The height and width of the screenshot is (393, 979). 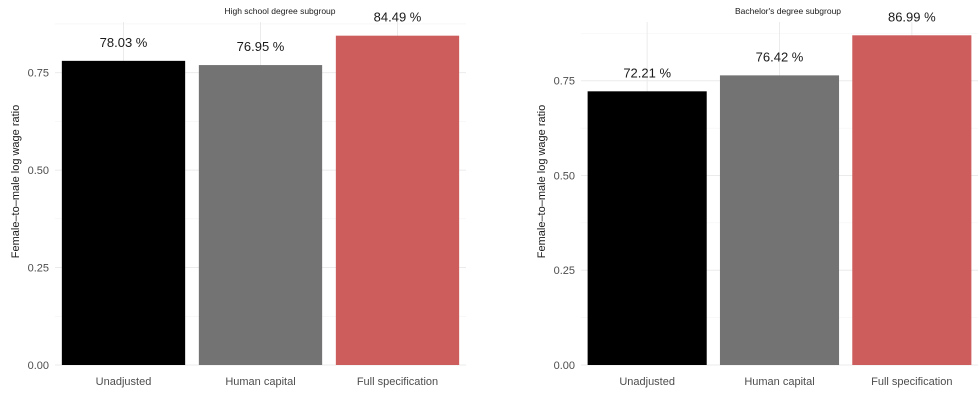 I want to click on data-label: 86.99 %, so click(x=912, y=16).